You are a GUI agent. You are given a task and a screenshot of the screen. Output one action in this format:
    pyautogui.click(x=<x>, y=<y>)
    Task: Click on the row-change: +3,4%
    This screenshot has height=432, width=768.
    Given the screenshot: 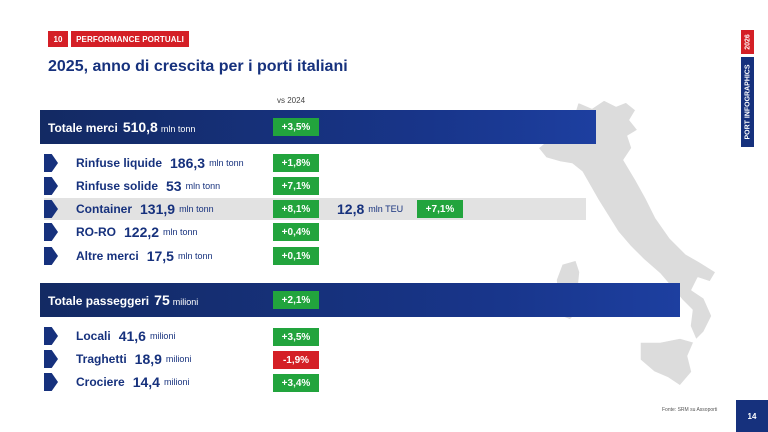 What is the action you would take?
    pyautogui.click(x=296, y=383)
    